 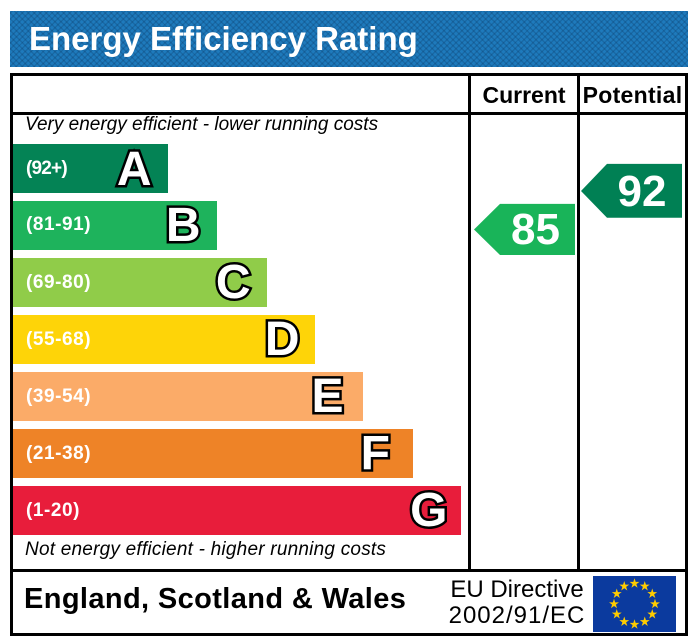 What do you see at coordinates (428, 510) in the screenshot?
I see `svg-text: G` at bounding box center [428, 510].